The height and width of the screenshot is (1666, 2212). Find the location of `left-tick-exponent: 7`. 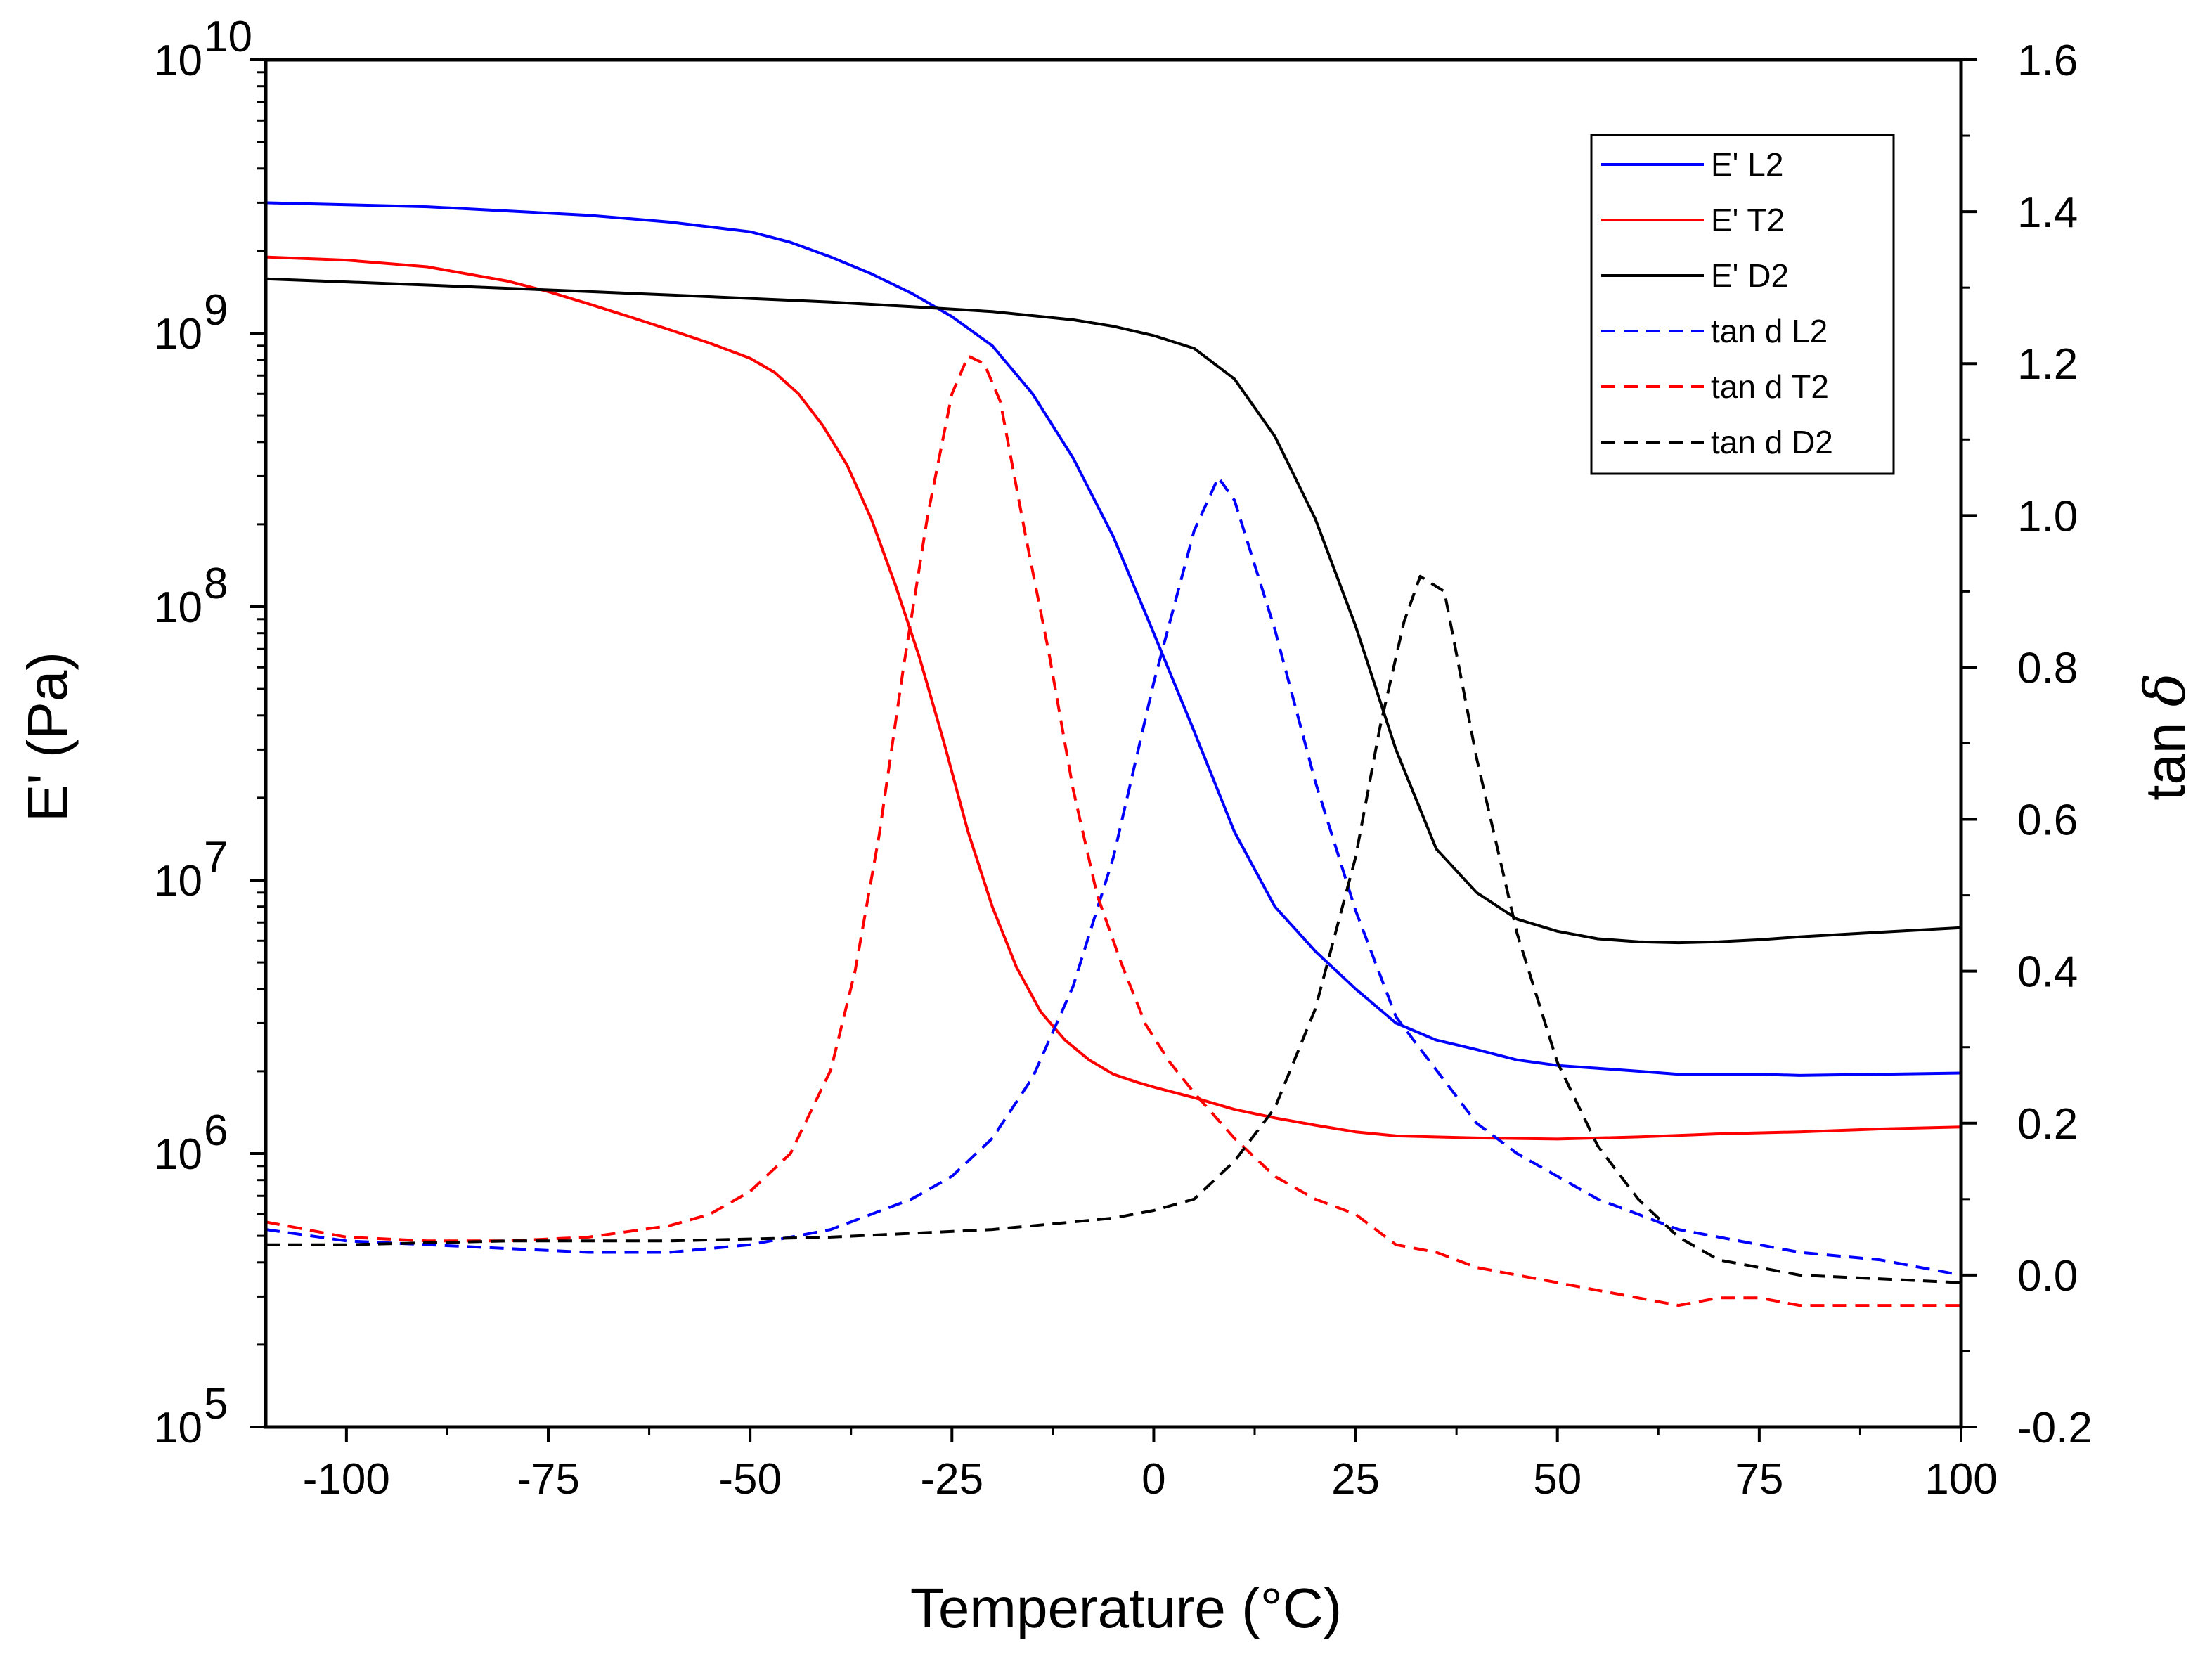

left-tick-exponent: 7 is located at coordinates (216, 857).